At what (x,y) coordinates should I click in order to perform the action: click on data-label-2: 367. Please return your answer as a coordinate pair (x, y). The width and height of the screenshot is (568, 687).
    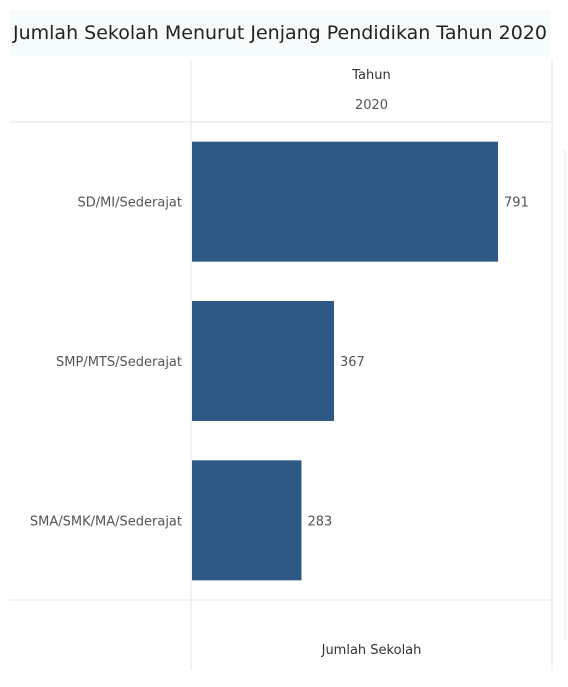
    Looking at the image, I should click on (352, 362).